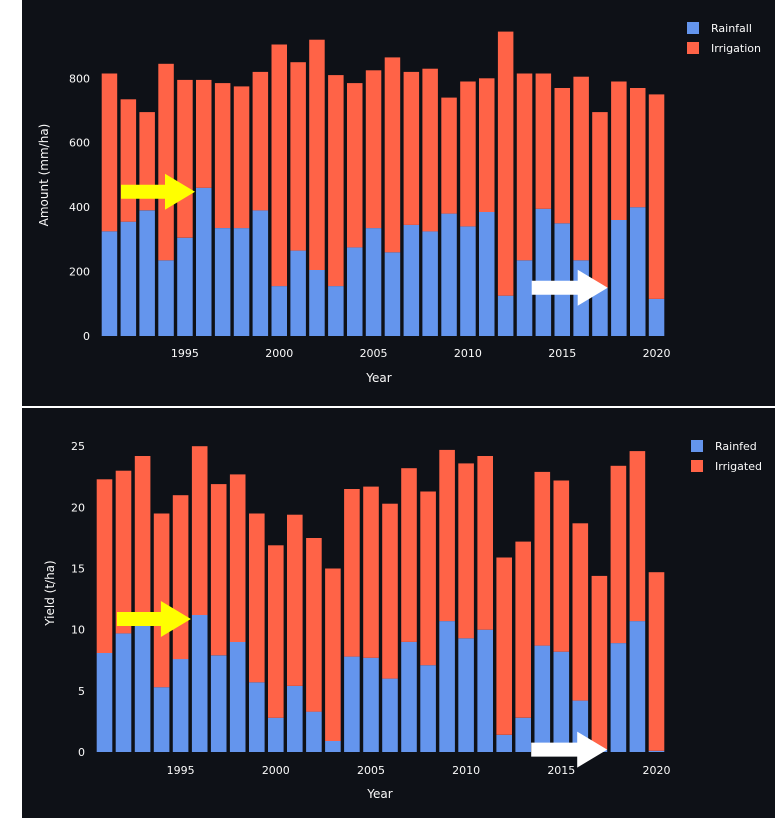  I want to click on bar-upper-2008, so click(428, 578).